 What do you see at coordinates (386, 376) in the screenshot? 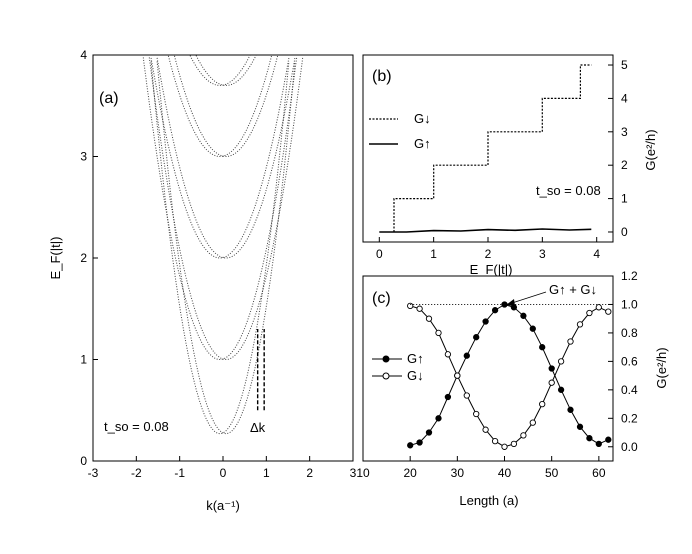
I see `legend-c-marker-down` at bounding box center [386, 376].